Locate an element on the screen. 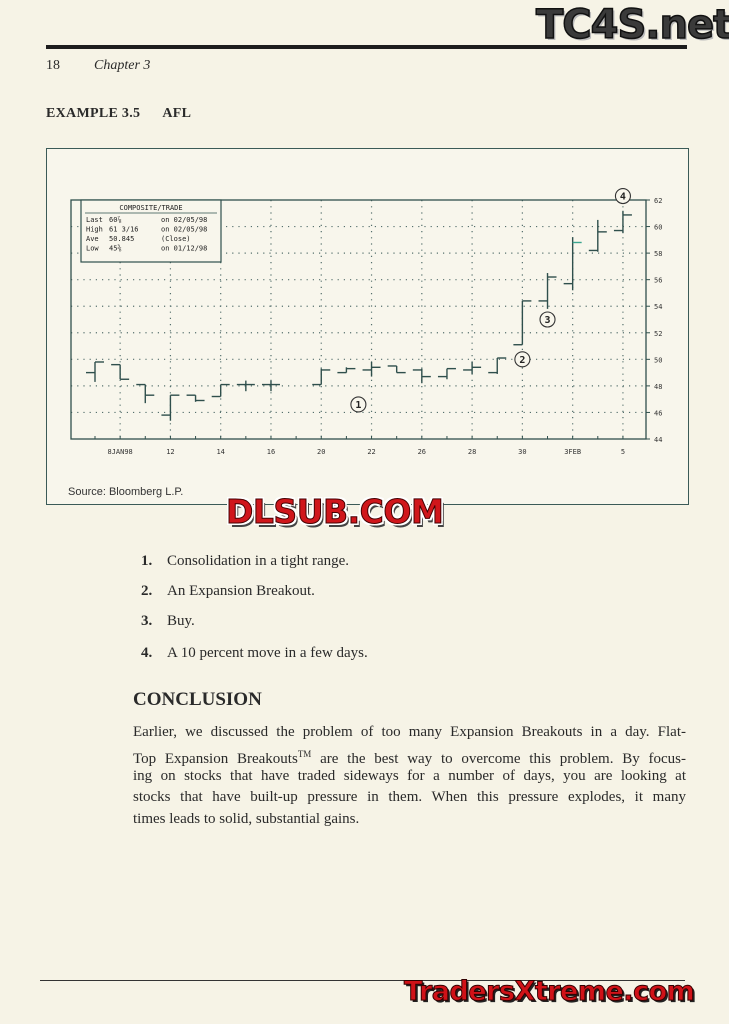 The width and height of the screenshot is (729, 1024). list-number: 1. is located at coordinates (147, 561).